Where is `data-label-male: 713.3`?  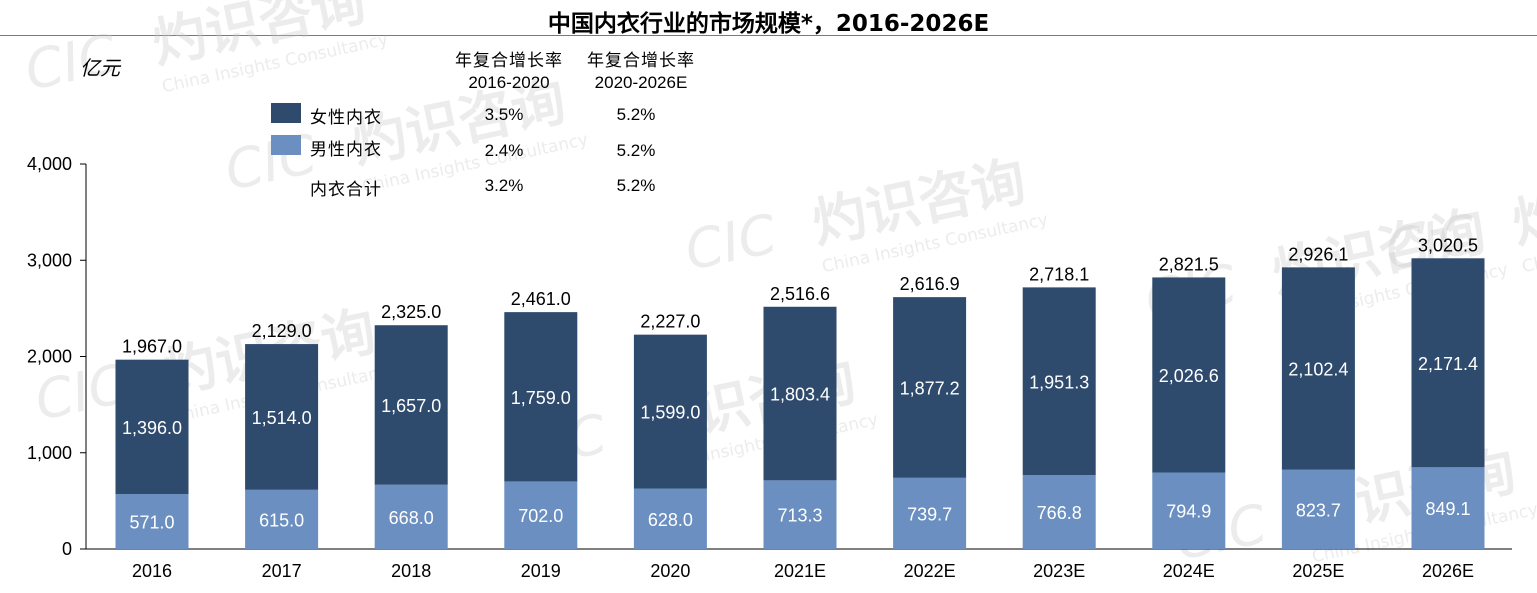
data-label-male: 713.3 is located at coordinates (799, 516).